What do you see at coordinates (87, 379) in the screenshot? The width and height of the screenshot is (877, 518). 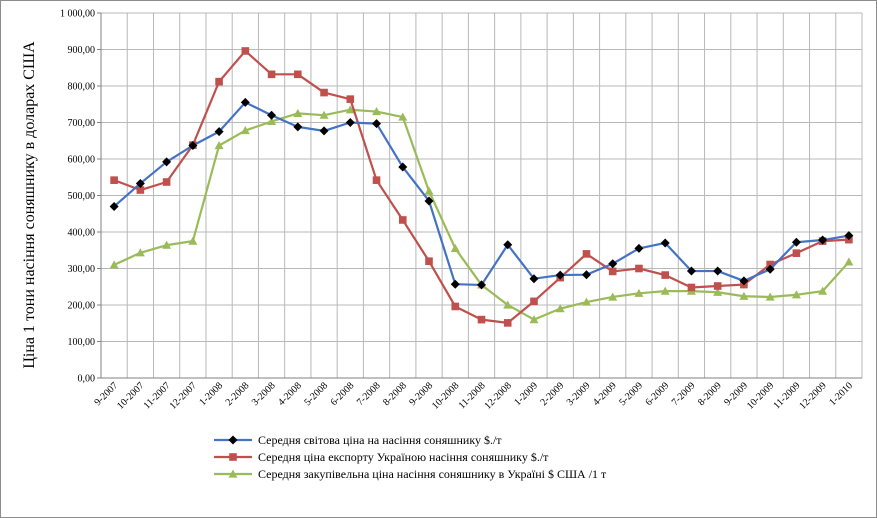 I see `y-tick-label: 0,00` at bounding box center [87, 379].